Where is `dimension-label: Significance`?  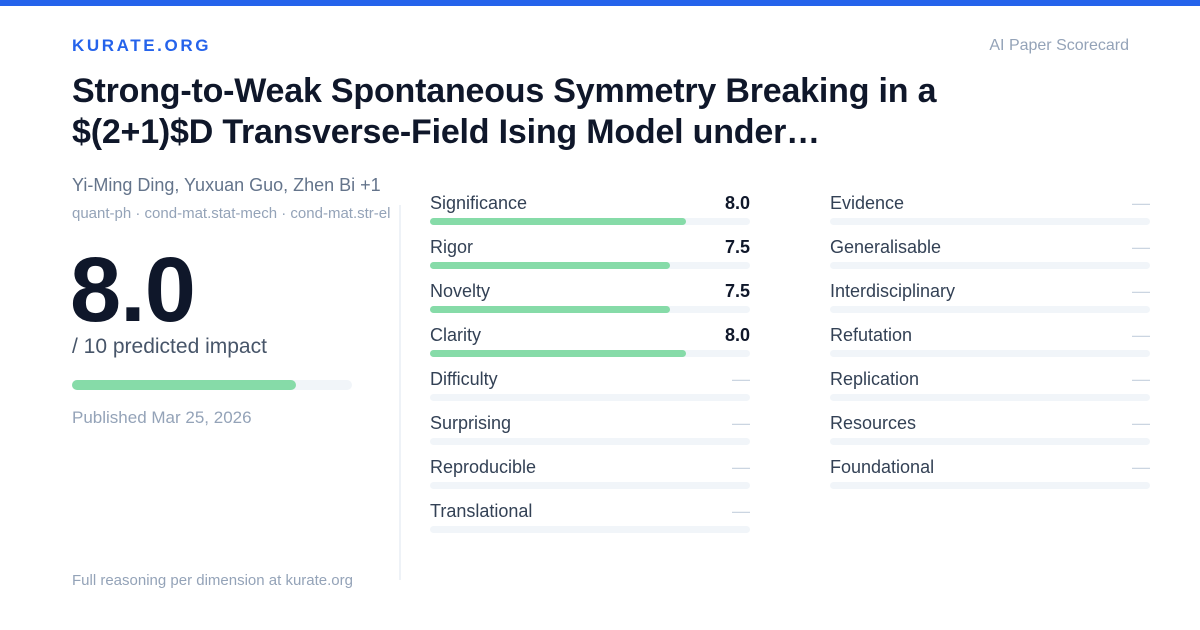
dimension-label: Significance is located at coordinates (479, 203).